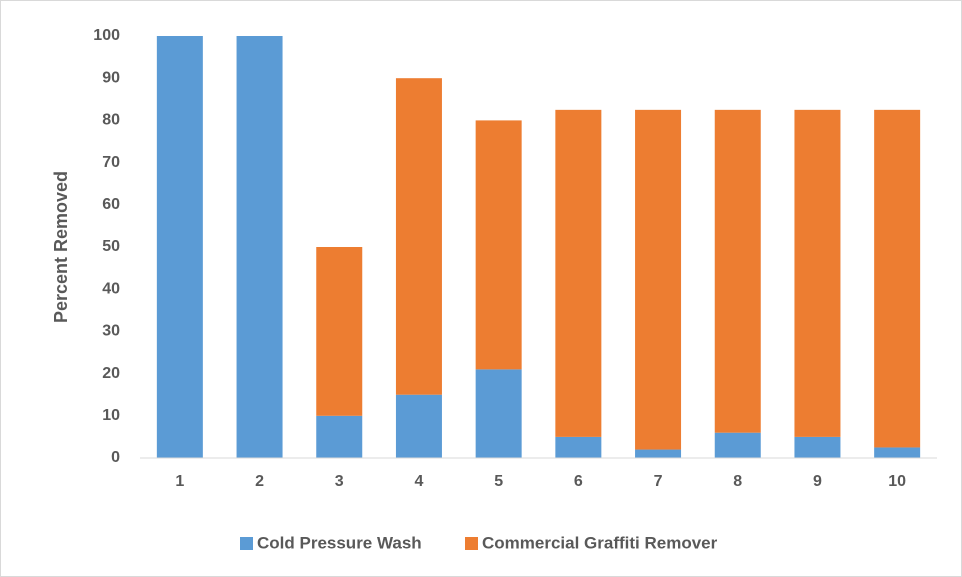  What do you see at coordinates (111, 373) in the screenshot?
I see `y-tick-label: 20` at bounding box center [111, 373].